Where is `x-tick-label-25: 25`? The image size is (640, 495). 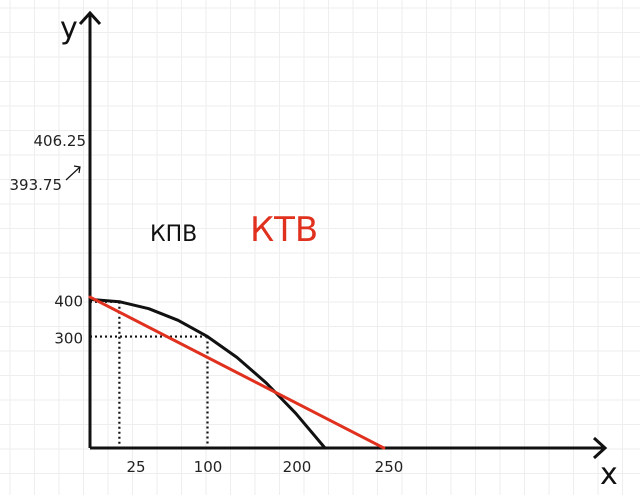
x-tick-label-25: 25 is located at coordinates (135, 467).